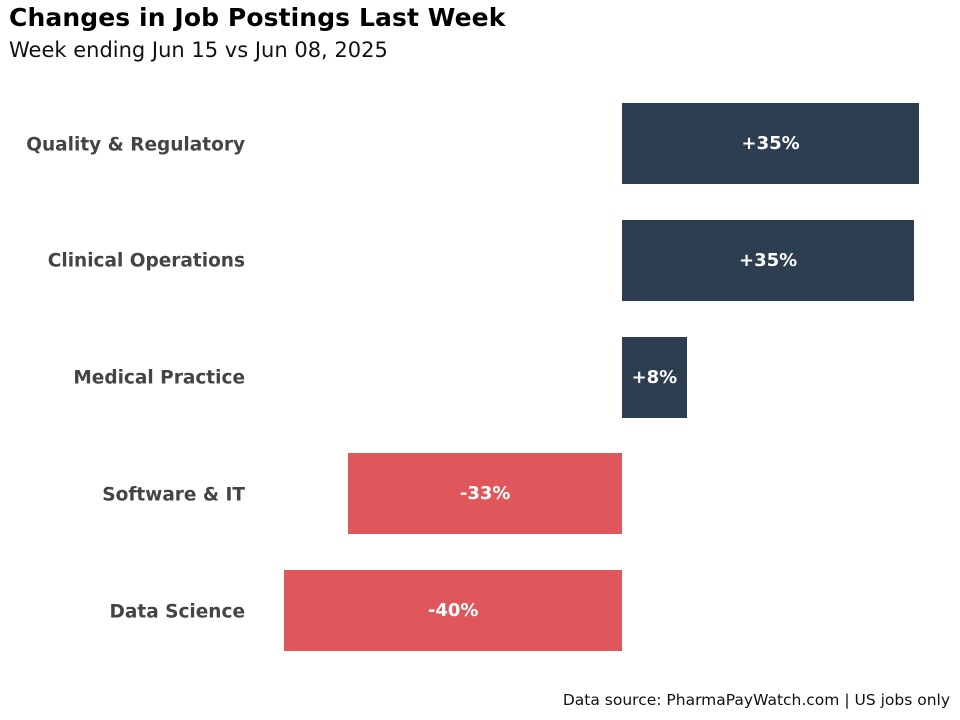  What do you see at coordinates (257, 17) in the screenshot?
I see `chart-title: Changes in Job Postings Last Week` at bounding box center [257, 17].